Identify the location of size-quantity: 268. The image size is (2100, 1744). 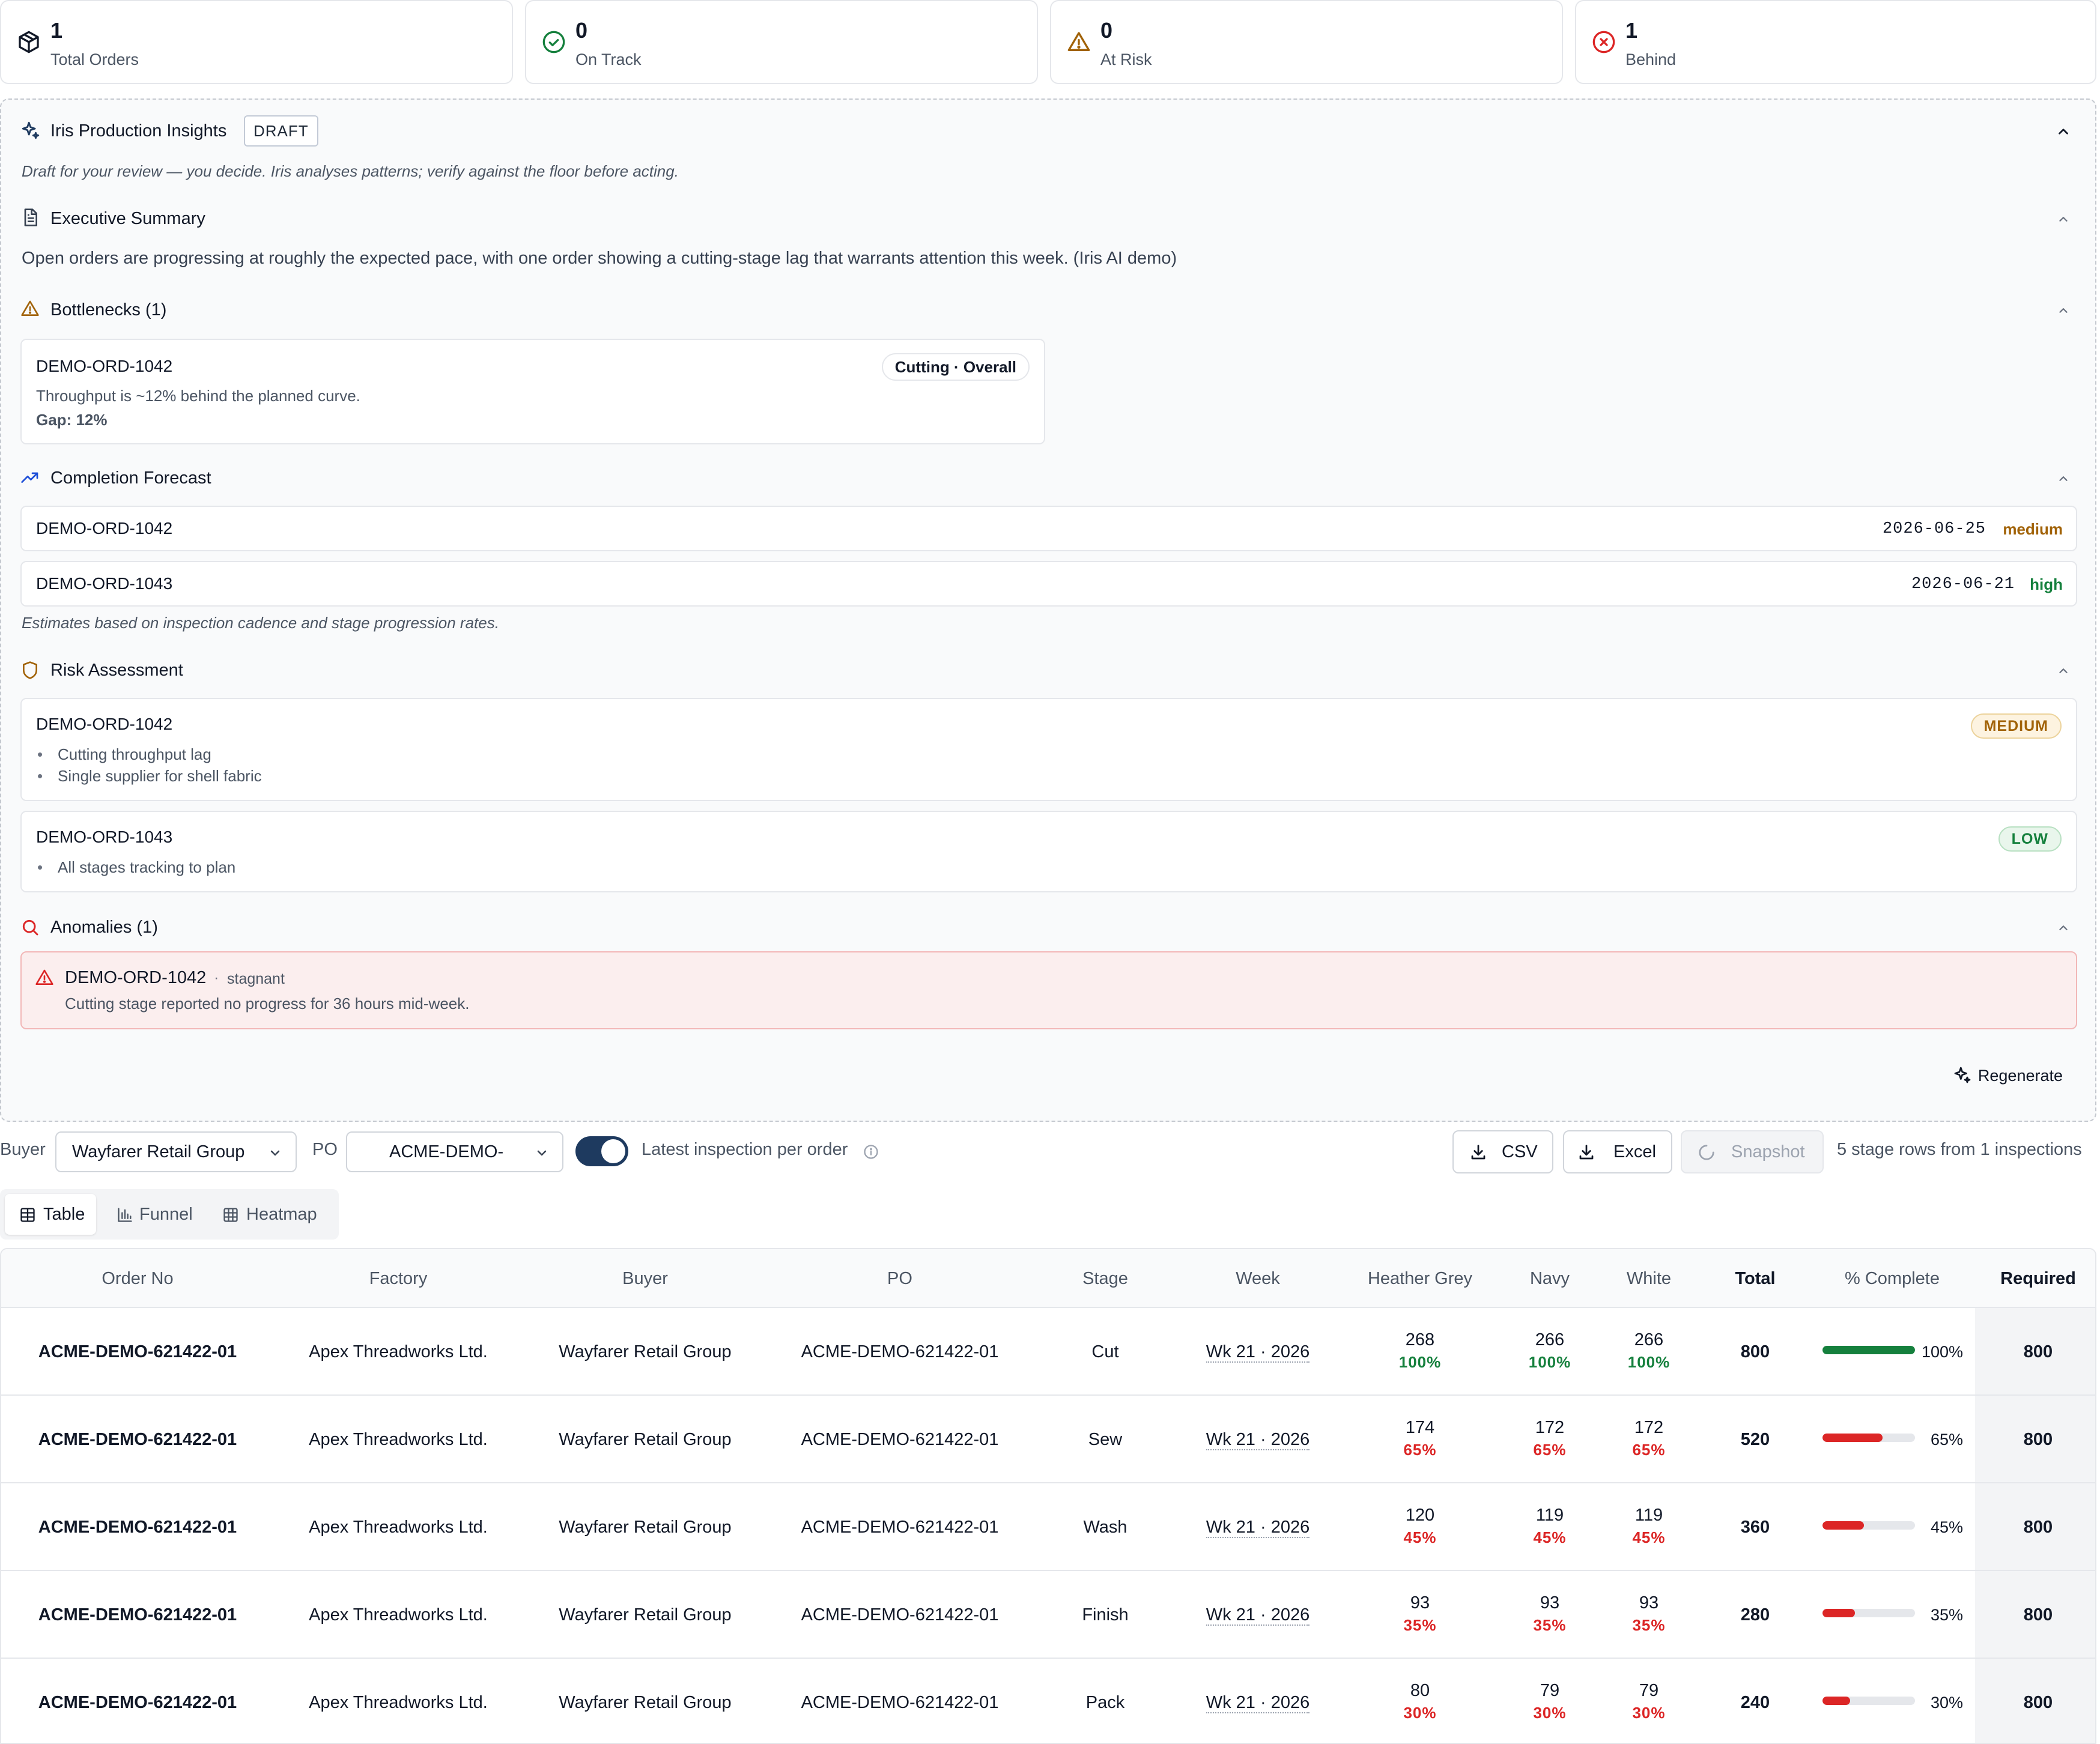
(1420, 1339).